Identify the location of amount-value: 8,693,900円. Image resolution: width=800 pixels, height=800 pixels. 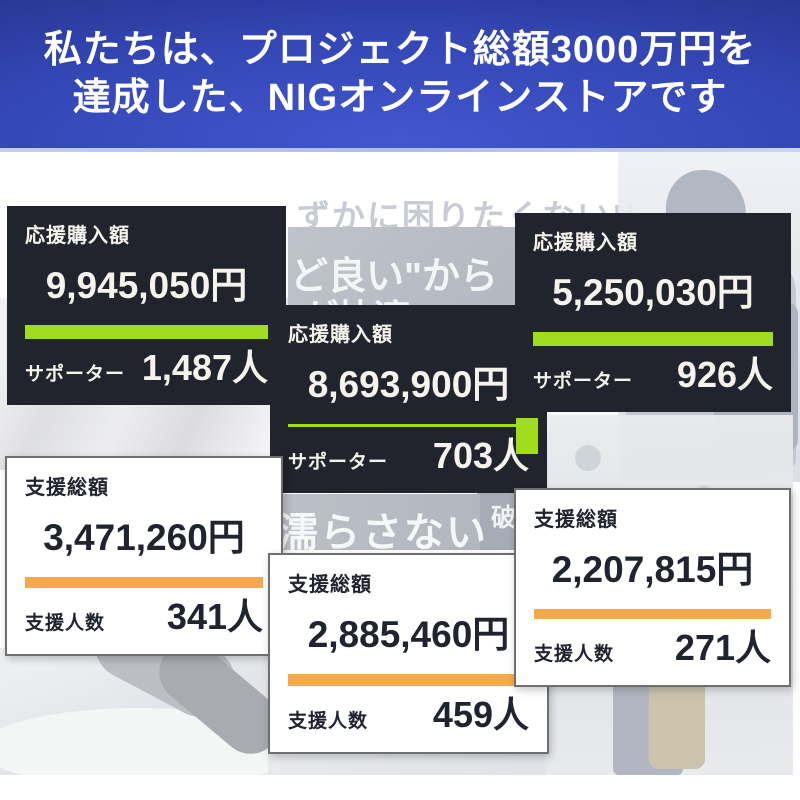
(408, 384).